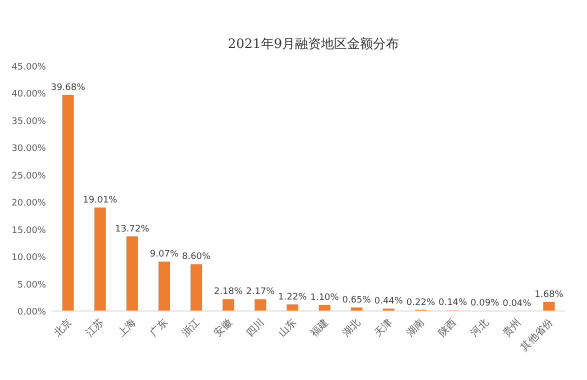 The height and width of the screenshot is (380, 587). What do you see at coordinates (29, 67) in the screenshot?
I see `y-tick-label: 45.00%` at bounding box center [29, 67].